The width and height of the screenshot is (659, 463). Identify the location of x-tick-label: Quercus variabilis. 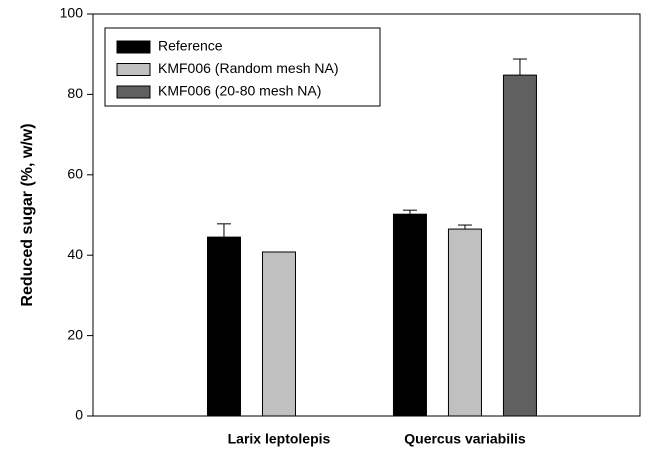
(465, 439).